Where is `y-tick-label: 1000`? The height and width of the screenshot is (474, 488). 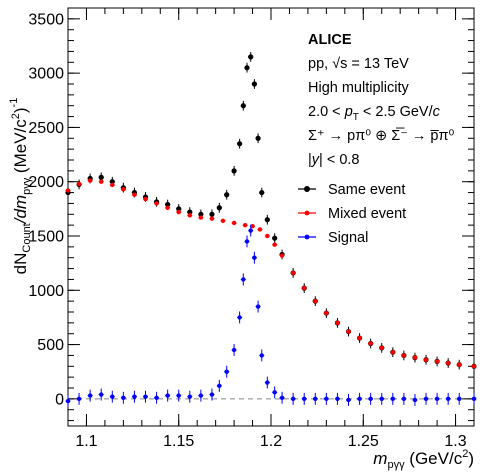 y-tick-label: 1000 is located at coordinates (46, 291).